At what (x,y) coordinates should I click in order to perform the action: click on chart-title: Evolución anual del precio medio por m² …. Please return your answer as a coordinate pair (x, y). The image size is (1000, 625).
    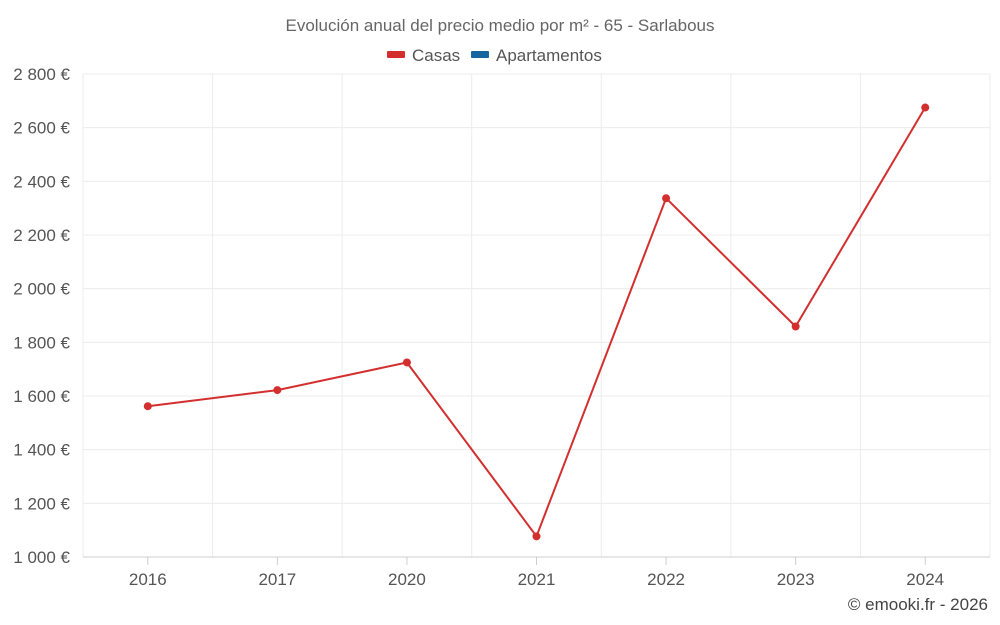
    Looking at the image, I should click on (499, 25).